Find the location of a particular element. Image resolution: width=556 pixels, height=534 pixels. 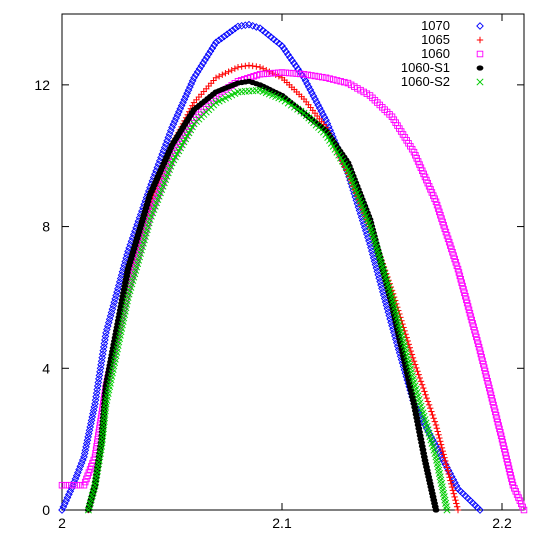

legend-item: 1060-S2 is located at coordinates (442, 81).